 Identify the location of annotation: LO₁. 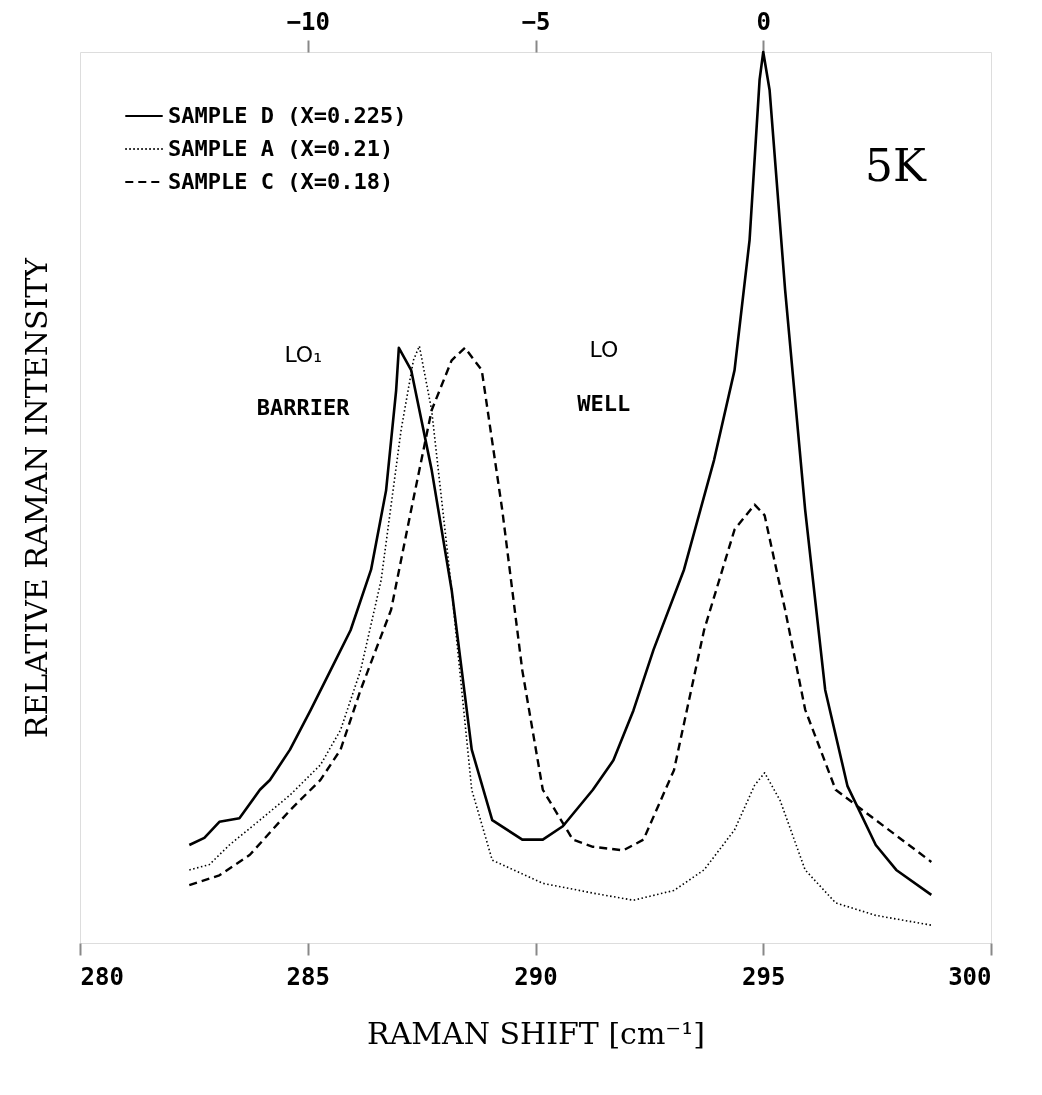
(303, 354).